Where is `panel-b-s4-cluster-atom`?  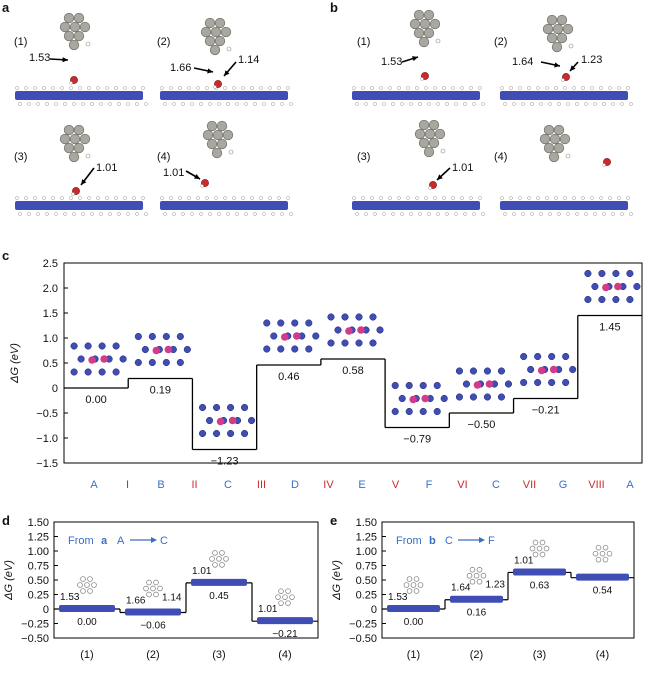
panel-b-s4-cluster-atom is located at coordinates (555, 139).